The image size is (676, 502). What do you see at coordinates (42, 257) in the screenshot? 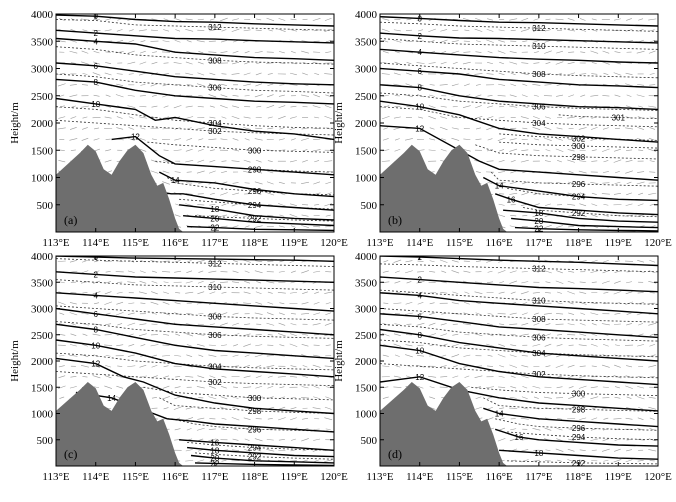
I see `y-tick-label: 4000` at bounding box center [42, 257].